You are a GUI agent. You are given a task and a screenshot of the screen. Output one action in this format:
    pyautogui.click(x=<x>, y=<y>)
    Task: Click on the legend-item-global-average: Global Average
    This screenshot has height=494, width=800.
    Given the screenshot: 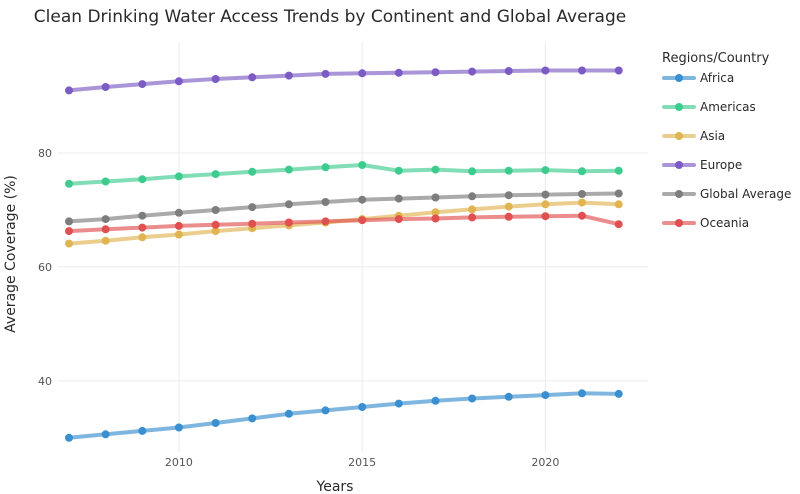 What is the action you would take?
    pyautogui.click(x=726, y=194)
    